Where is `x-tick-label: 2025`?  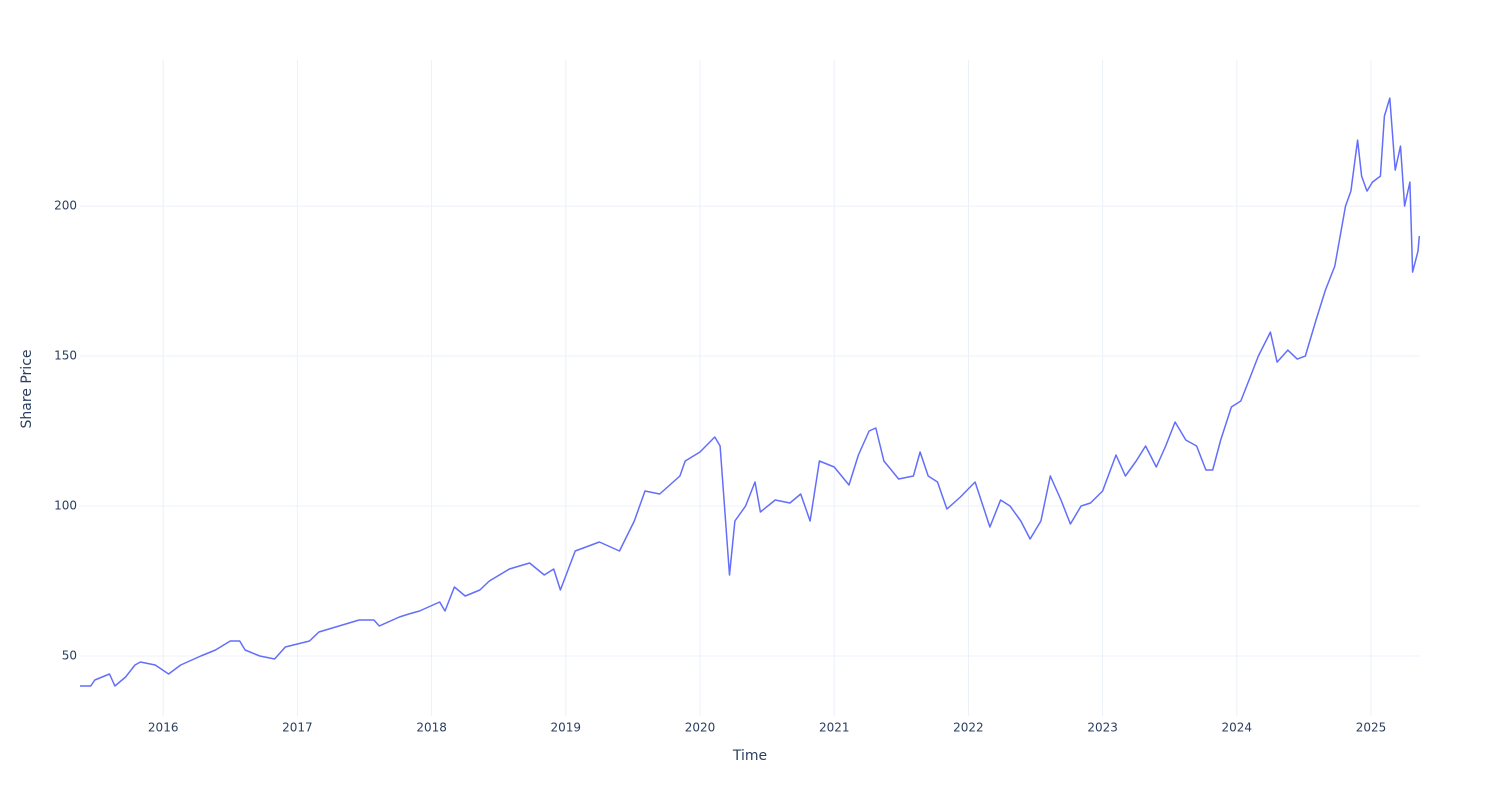 x-tick-label: 2025 is located at coordinates (1371, 728).